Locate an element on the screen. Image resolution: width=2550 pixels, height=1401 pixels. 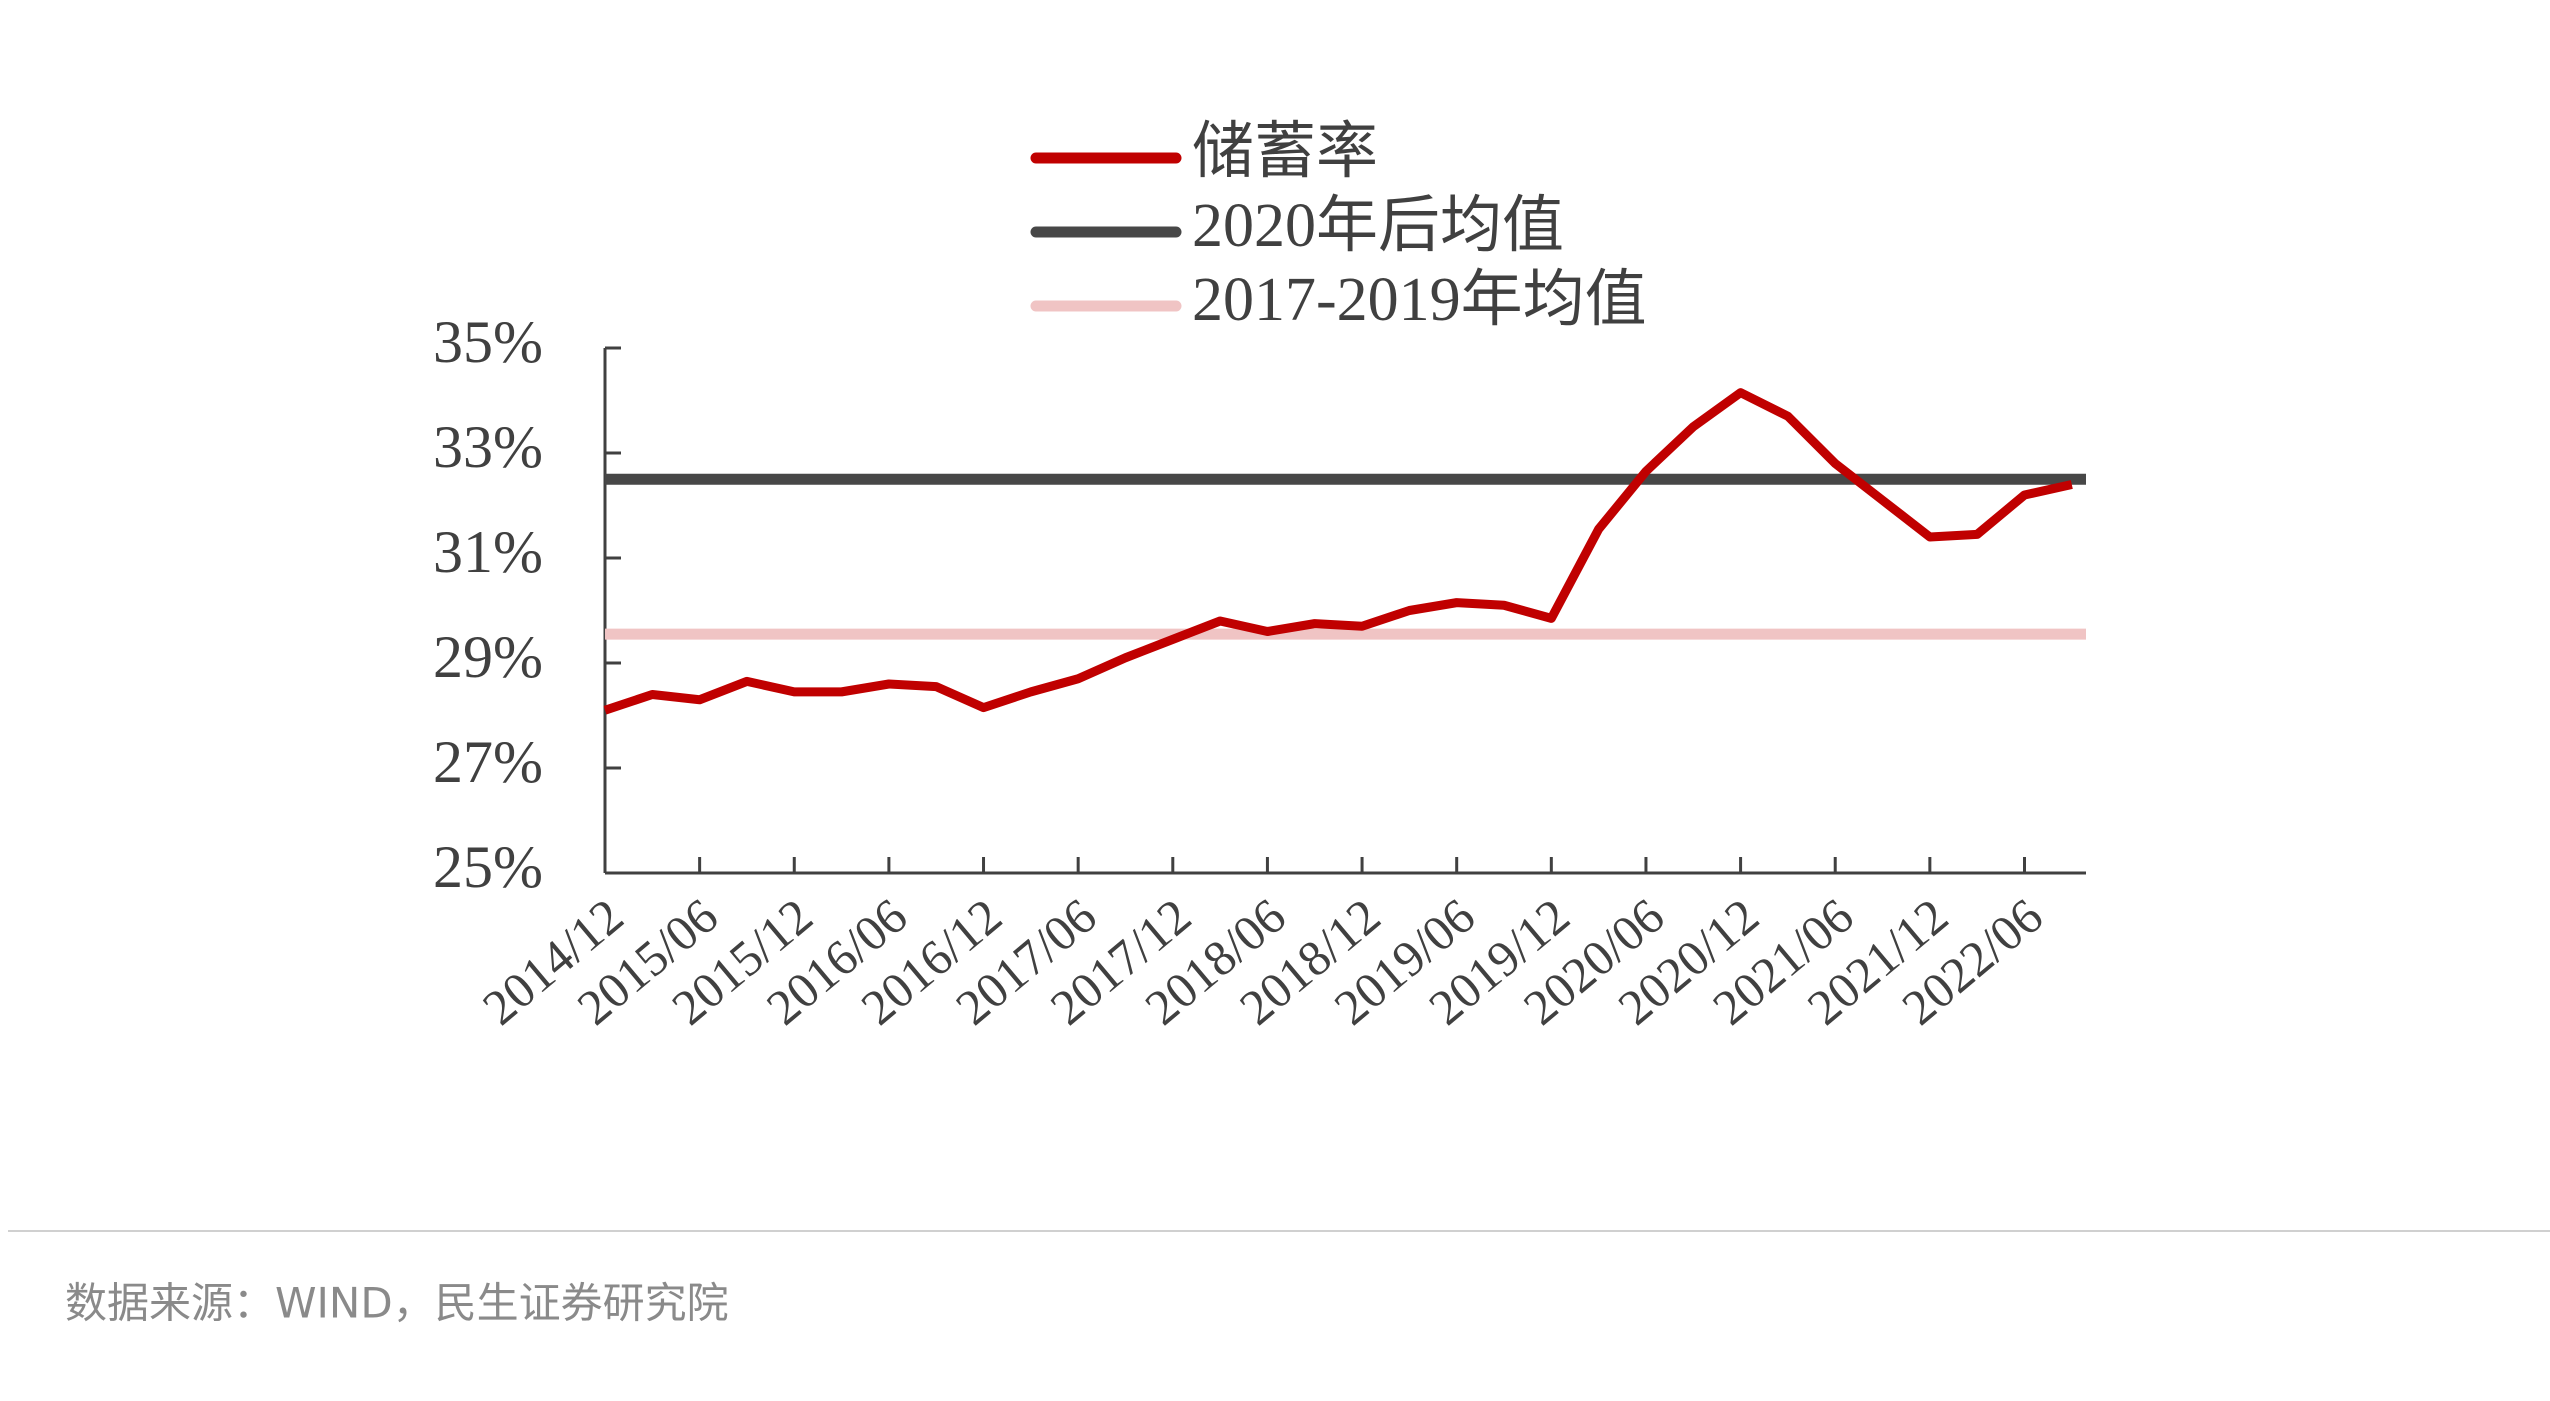
y-tick-label: 31% is located at coordinates (488, 552).